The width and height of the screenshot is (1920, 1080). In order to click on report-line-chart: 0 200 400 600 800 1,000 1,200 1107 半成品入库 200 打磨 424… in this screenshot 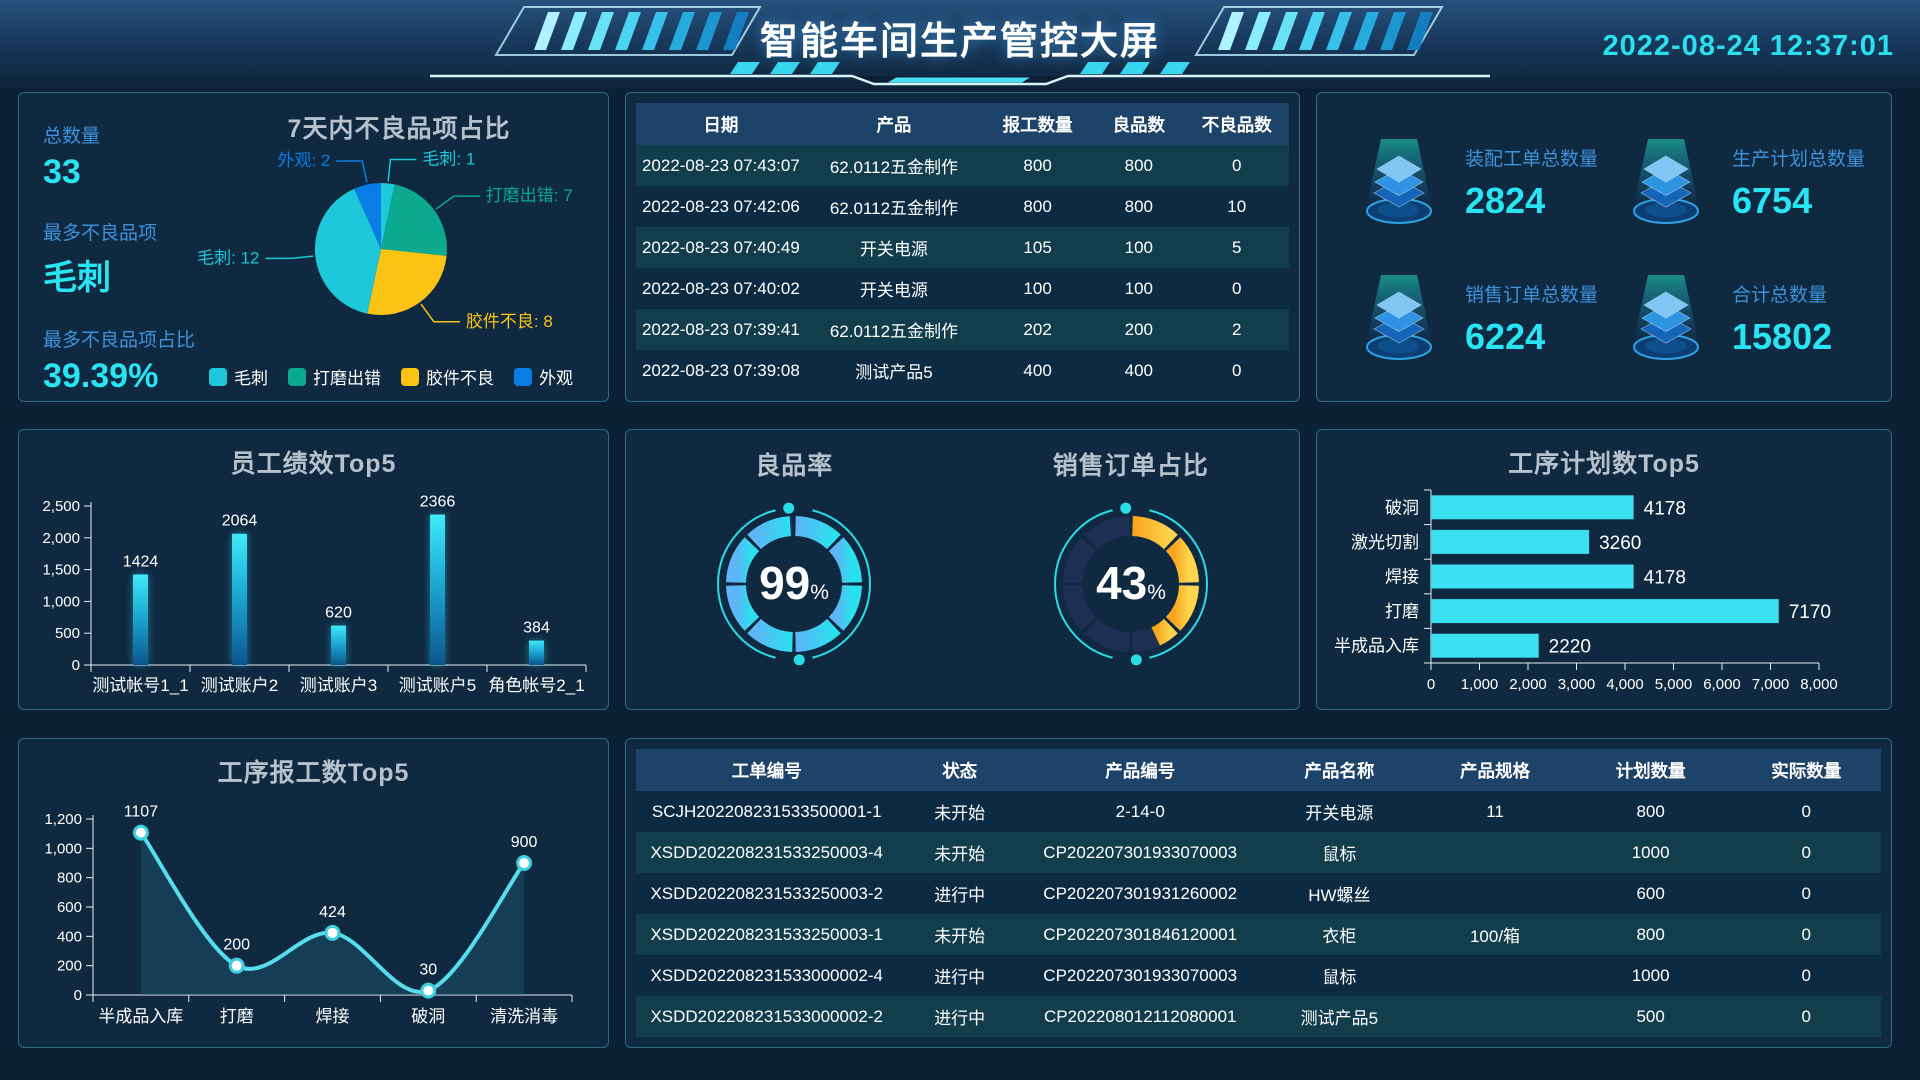, I will do `click(314, 918)`.